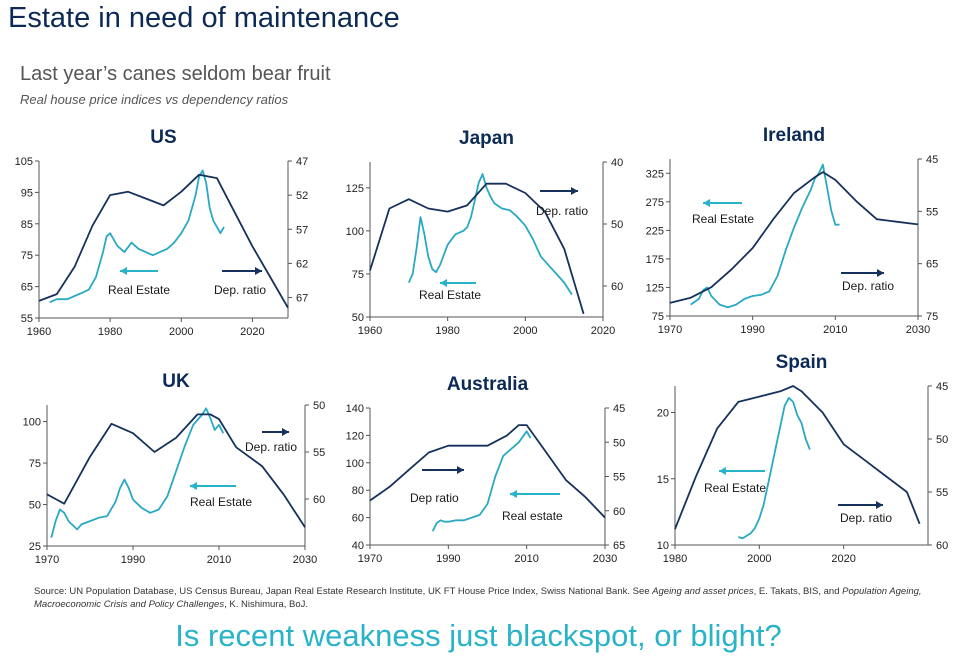  Describe the element at coordinates (302, 230) in the screenshot. I see `y-tick-label-right: 57` at that location.